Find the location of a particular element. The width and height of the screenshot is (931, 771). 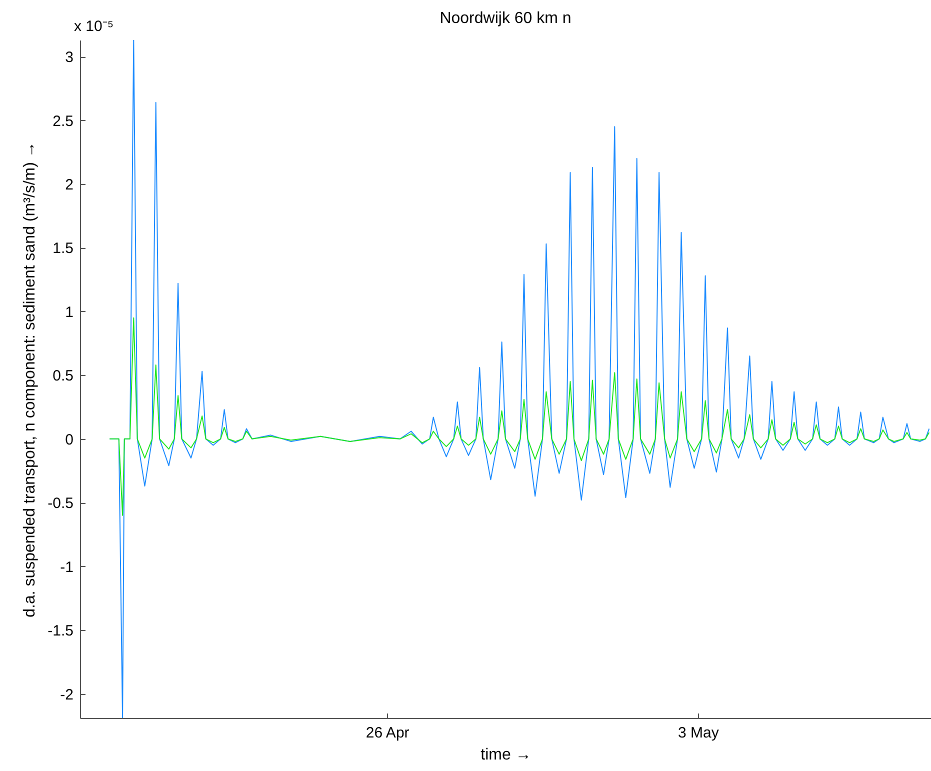

text: x 10⁻⁵ is located at coordinates (94, 26).